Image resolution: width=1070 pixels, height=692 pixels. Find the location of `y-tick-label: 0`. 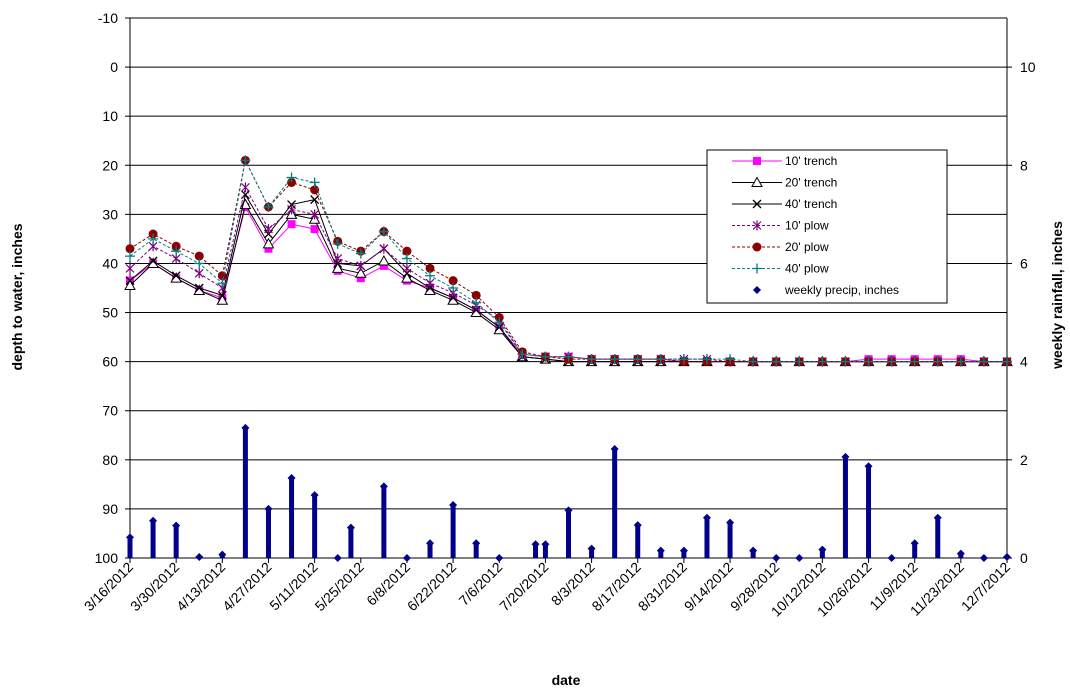

y-tick-label: 0 is located at coordinates (114, 67).